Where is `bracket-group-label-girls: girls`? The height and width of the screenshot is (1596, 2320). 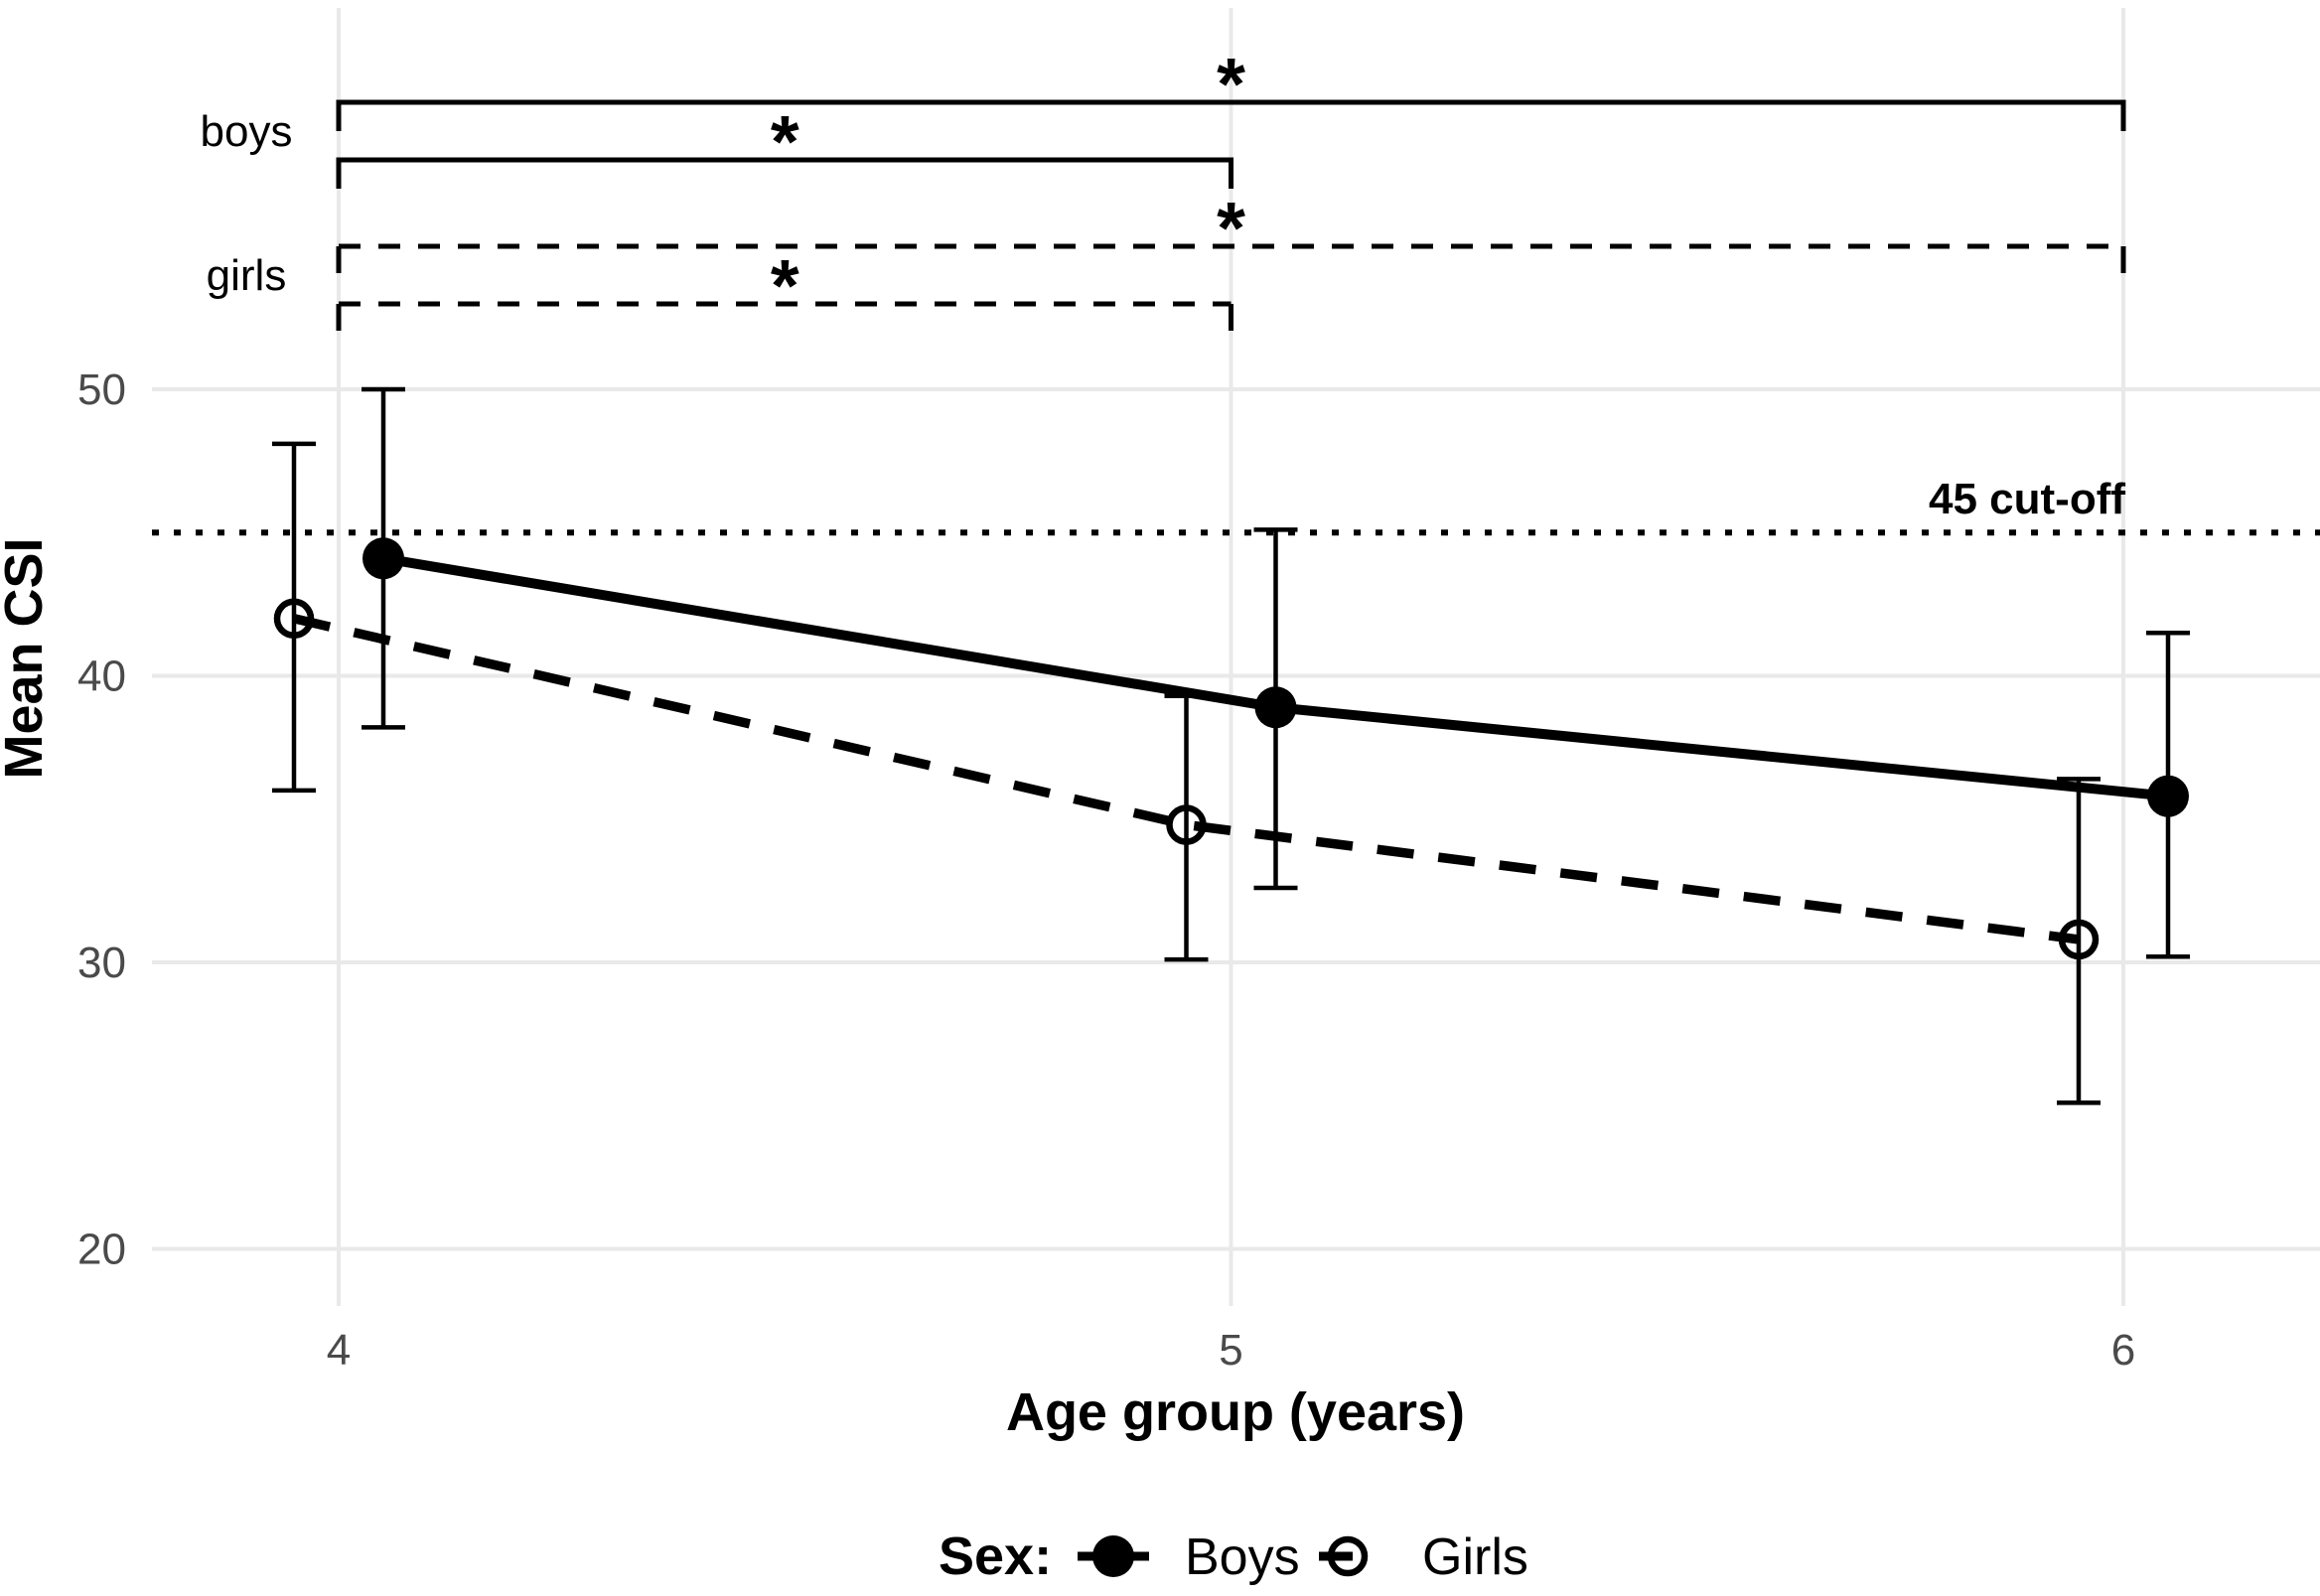 bracket-group-label-girls: girls is located at coordinates (247, 275).